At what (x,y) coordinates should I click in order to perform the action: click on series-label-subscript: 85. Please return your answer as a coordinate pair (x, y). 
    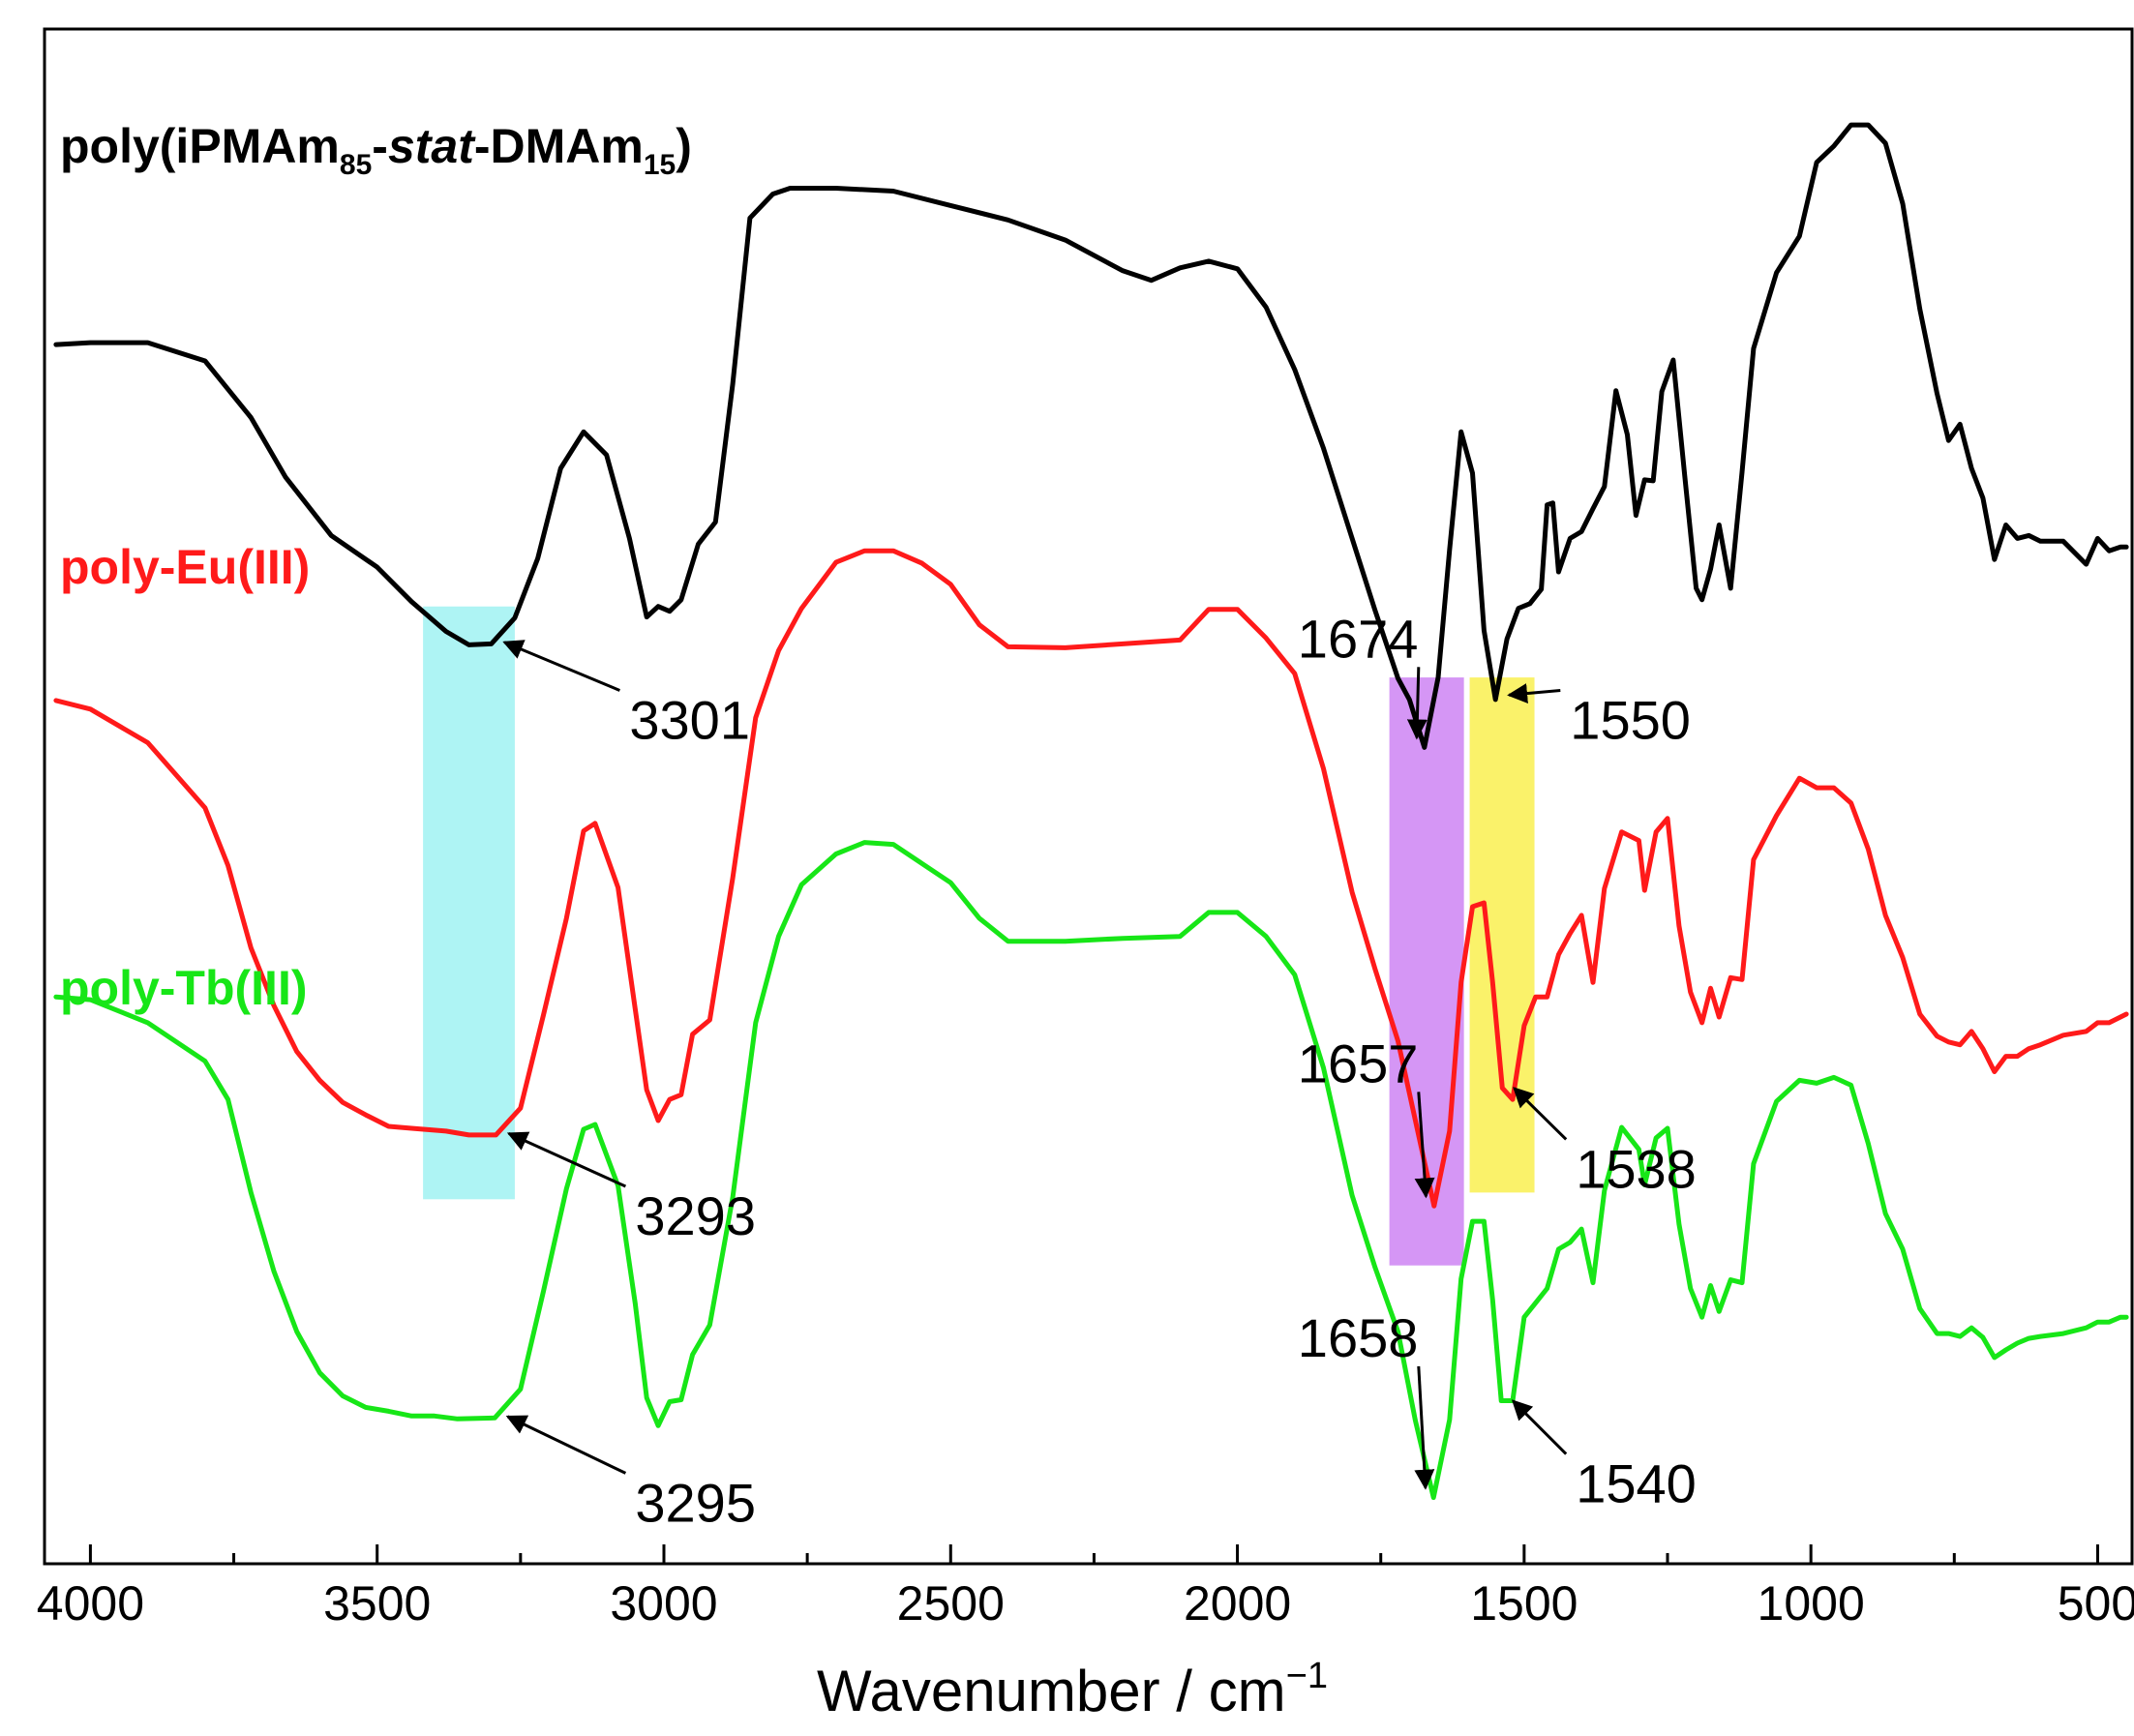
    Looking at the image, I should click on (356, 165).